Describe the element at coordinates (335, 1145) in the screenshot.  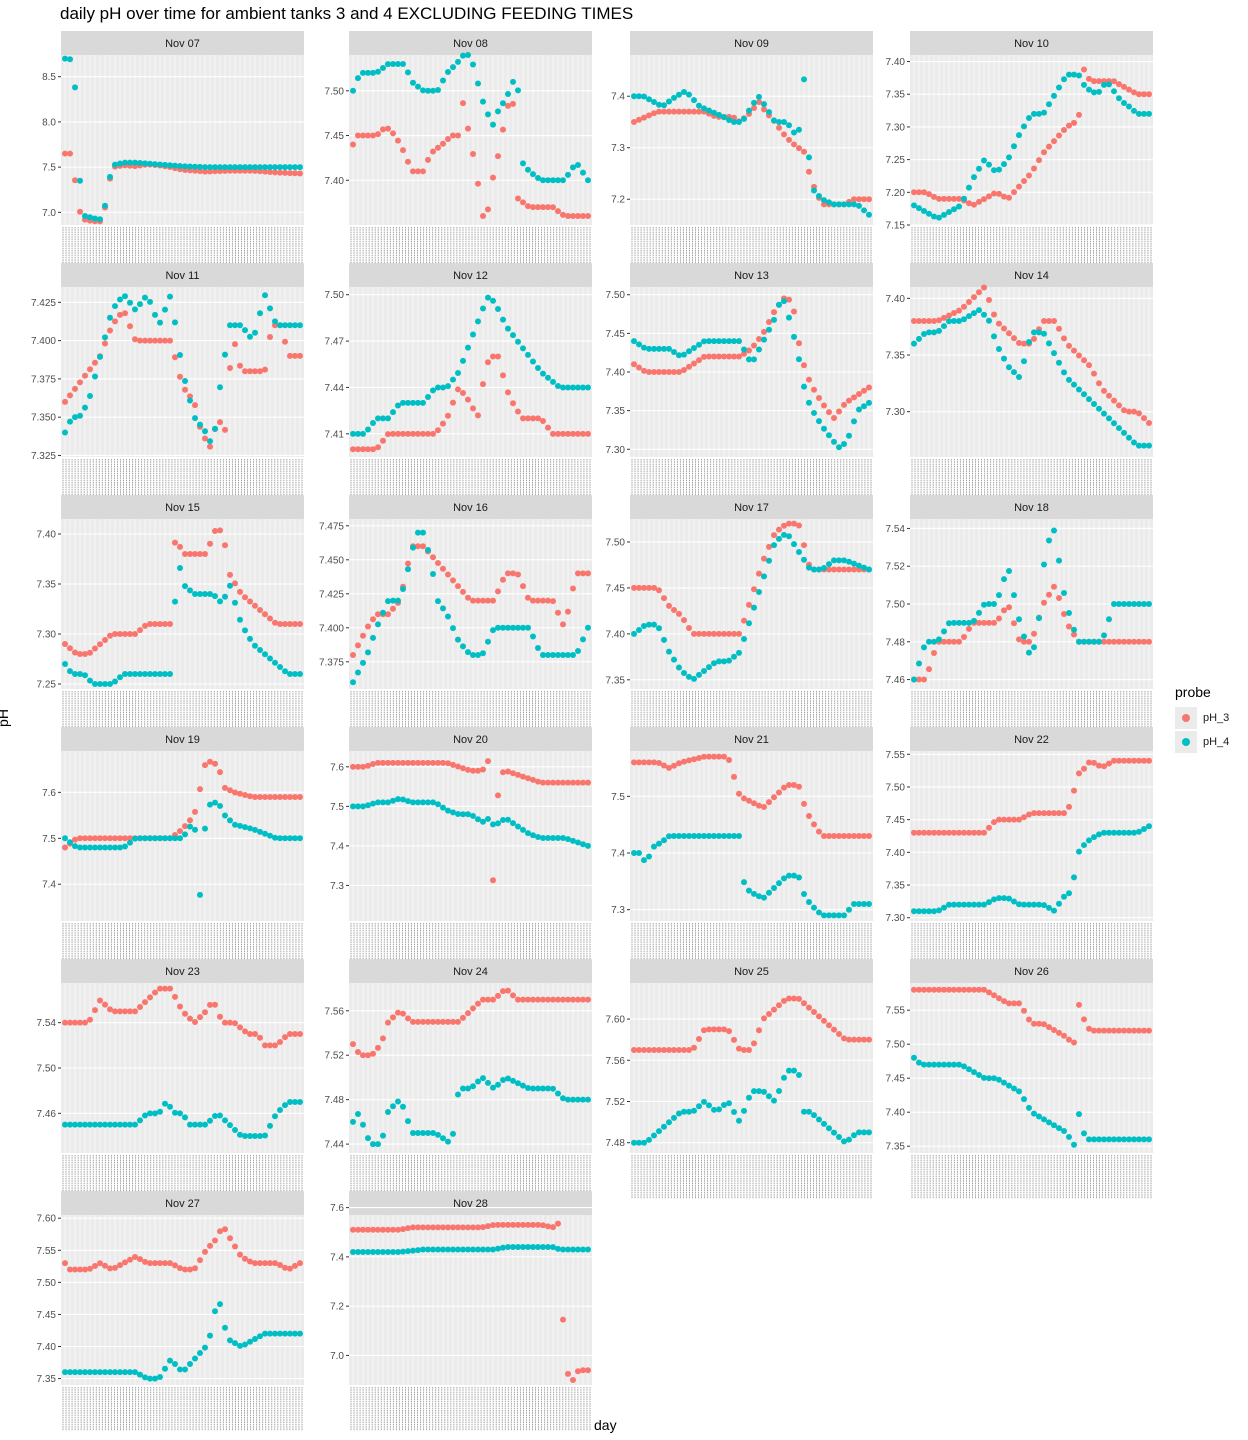
I see `y-tick-label: 7.44` at that location.